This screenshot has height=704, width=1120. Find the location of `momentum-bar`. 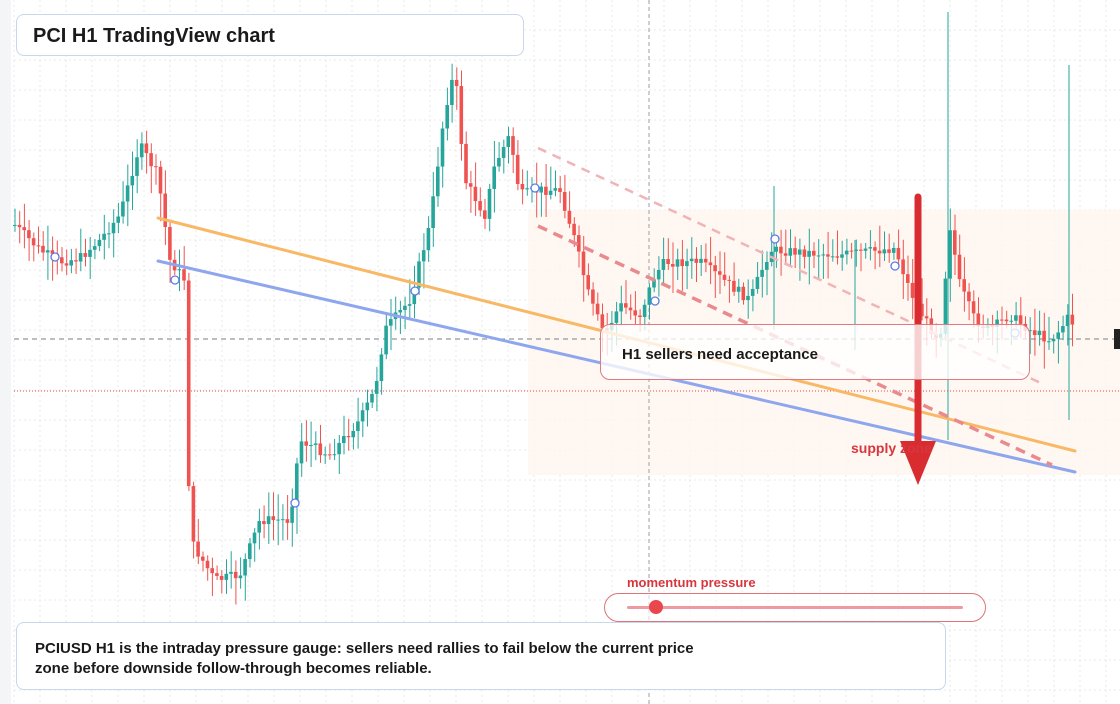

momentum-bar is located at coordinates (795, 607).